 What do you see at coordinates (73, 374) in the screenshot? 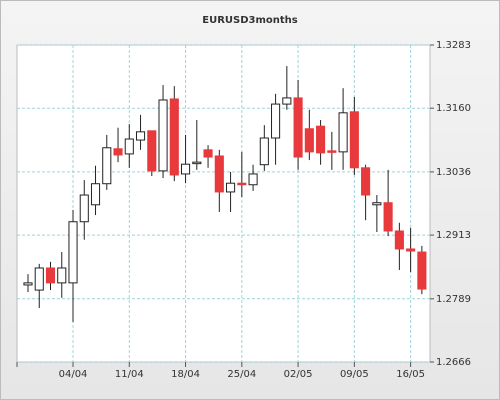
I see `x-tick-label: 04/04` at bounding box center [73, 374].